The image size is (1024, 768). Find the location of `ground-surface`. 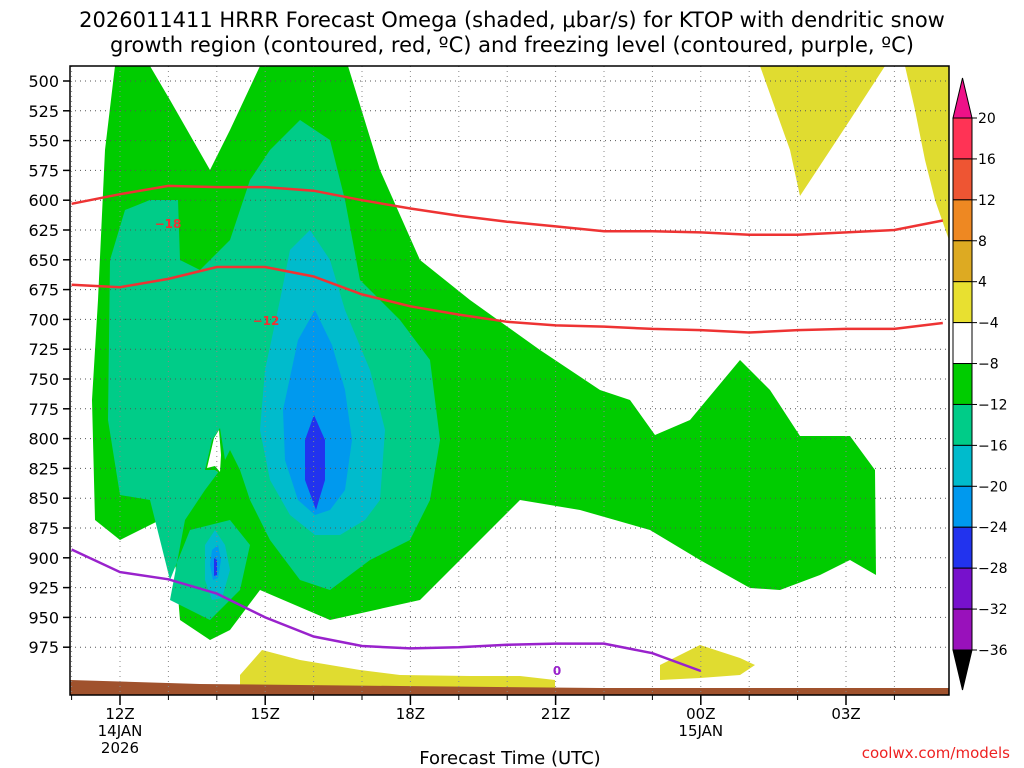

ground-surface is located at coordinates (509, 687).